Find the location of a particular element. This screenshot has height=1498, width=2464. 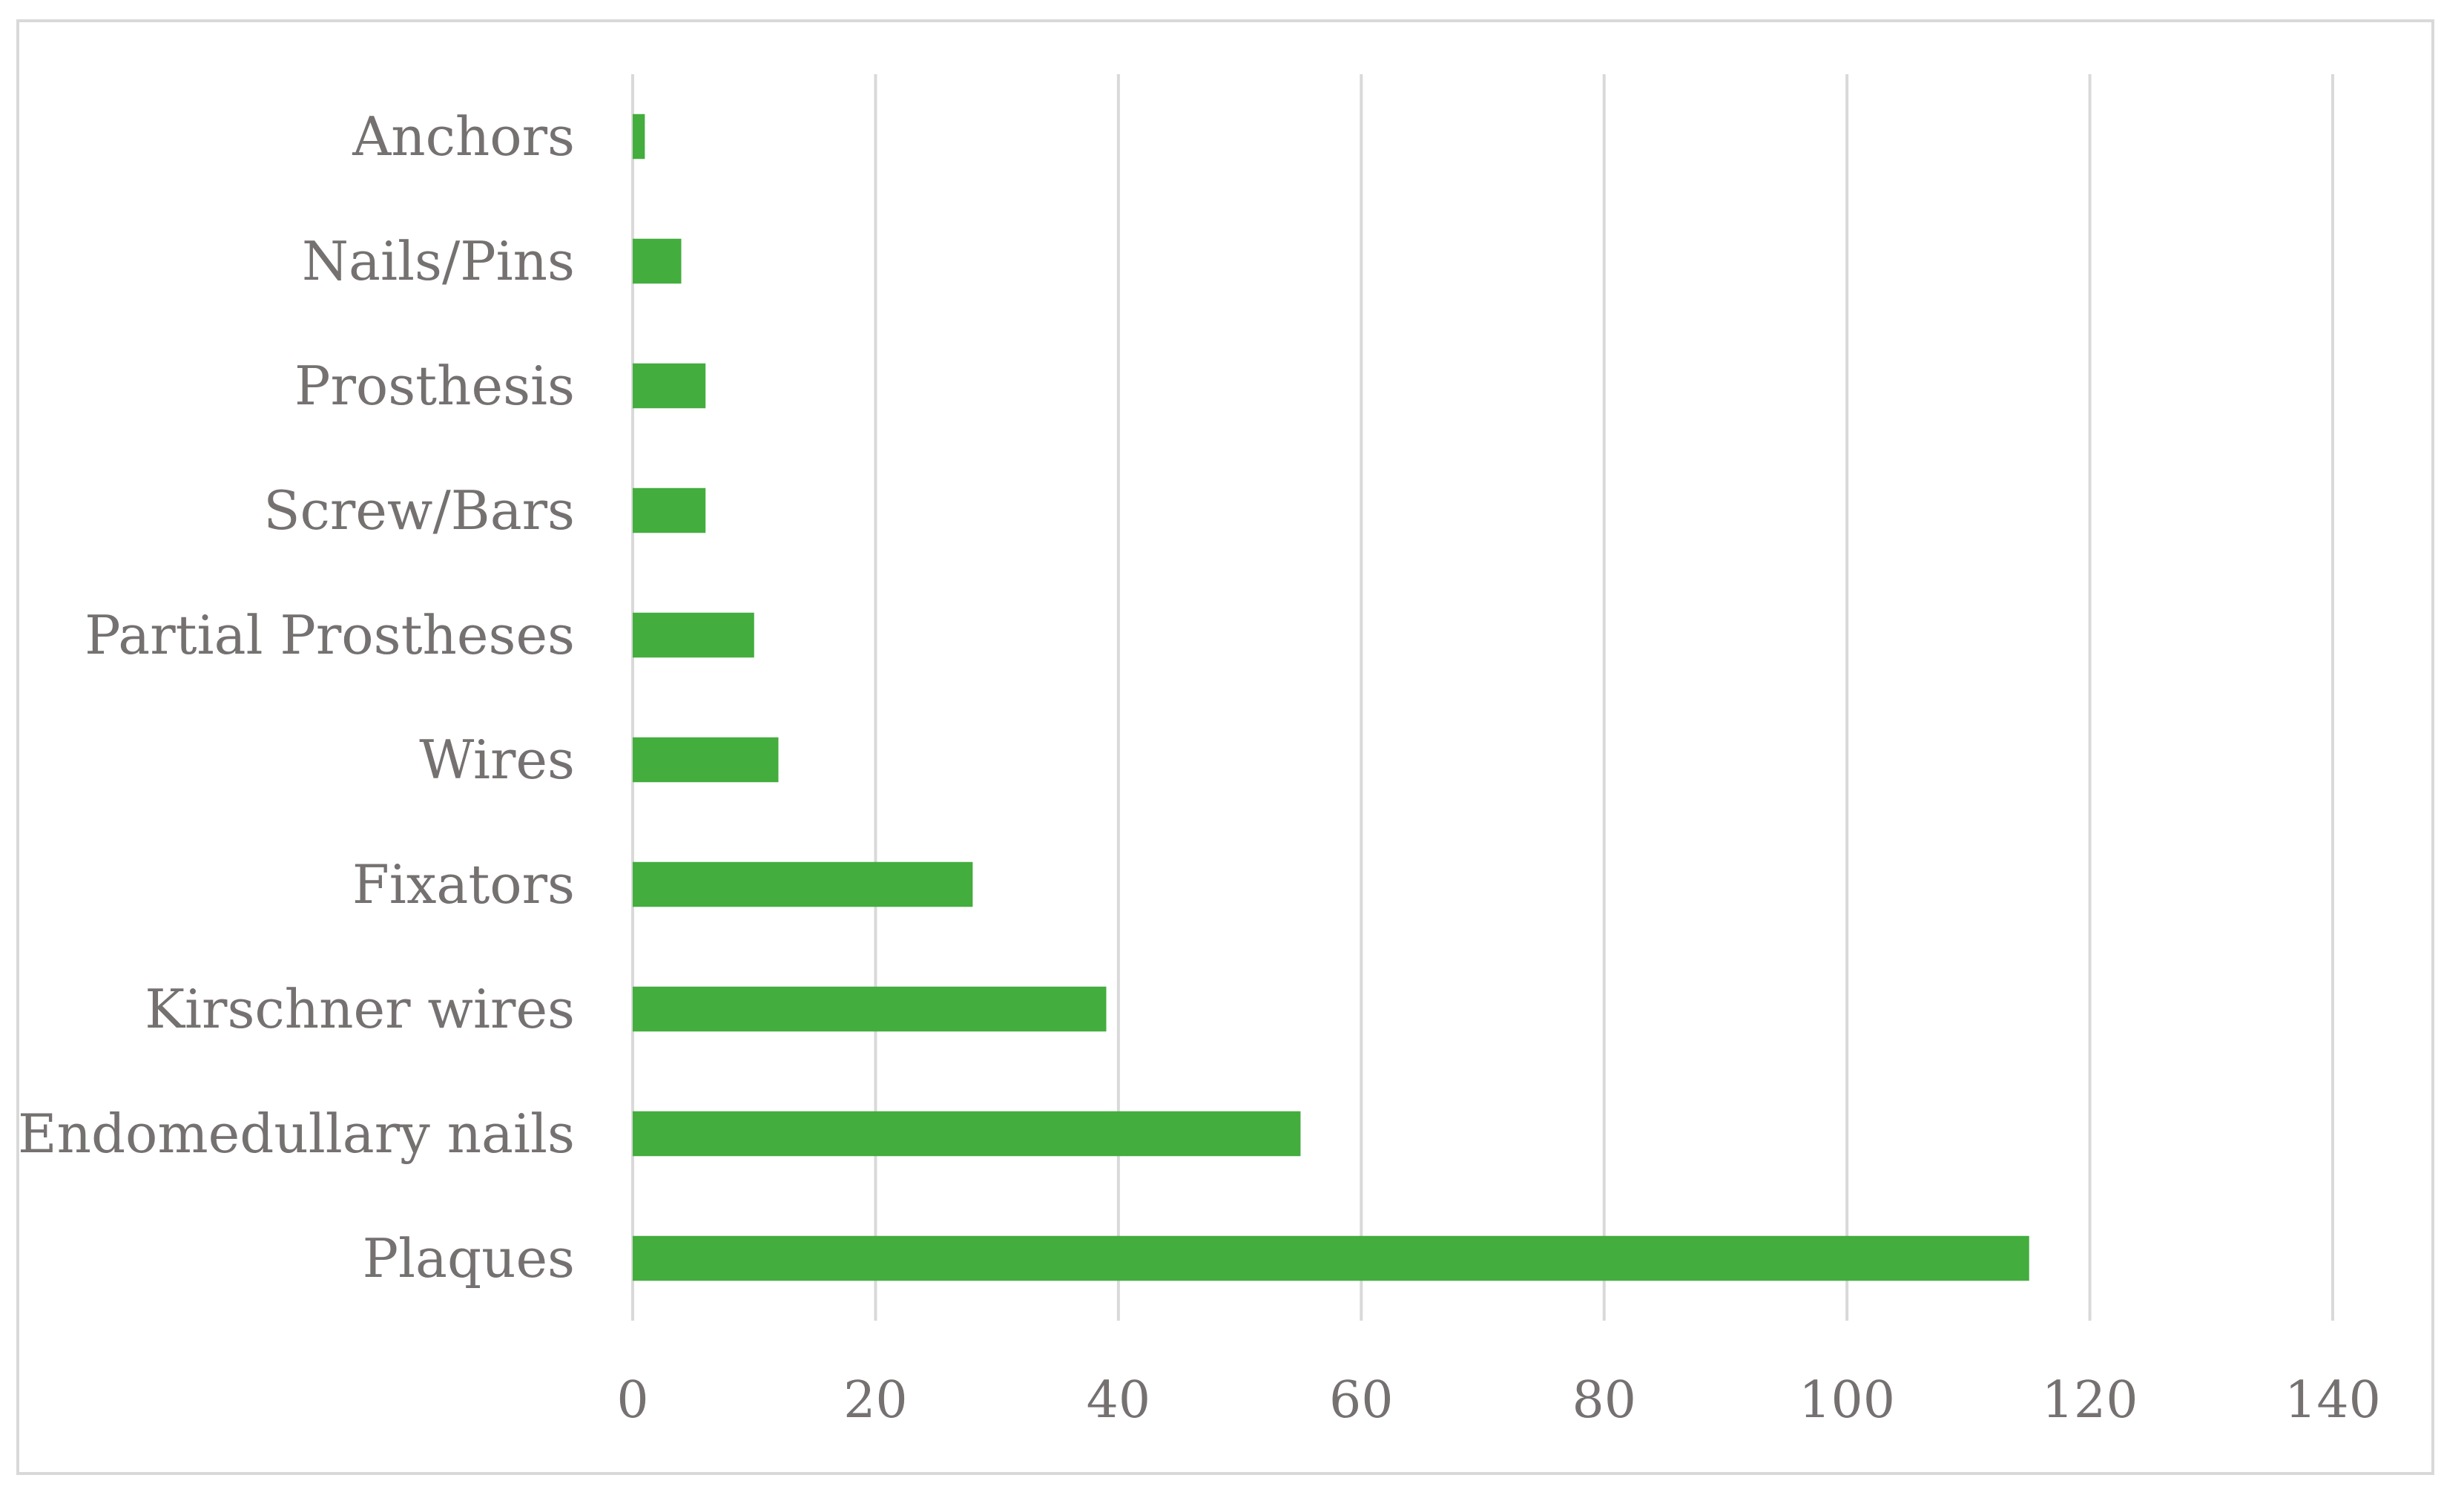

category-label: Prosthesis is located at coordinates (435, 386).